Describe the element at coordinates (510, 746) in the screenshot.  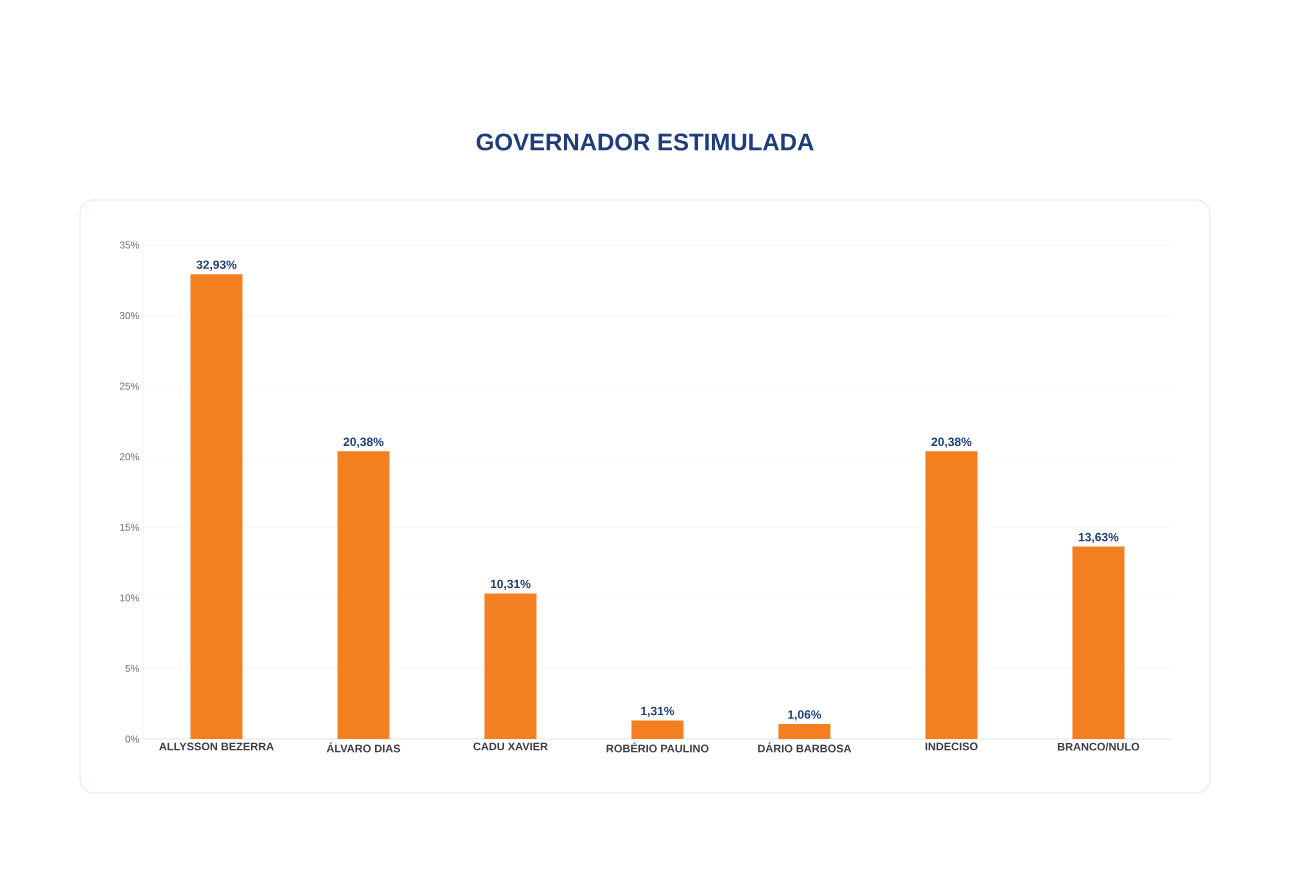
I see `x-tick-label: CADU XAVIER` at that location.